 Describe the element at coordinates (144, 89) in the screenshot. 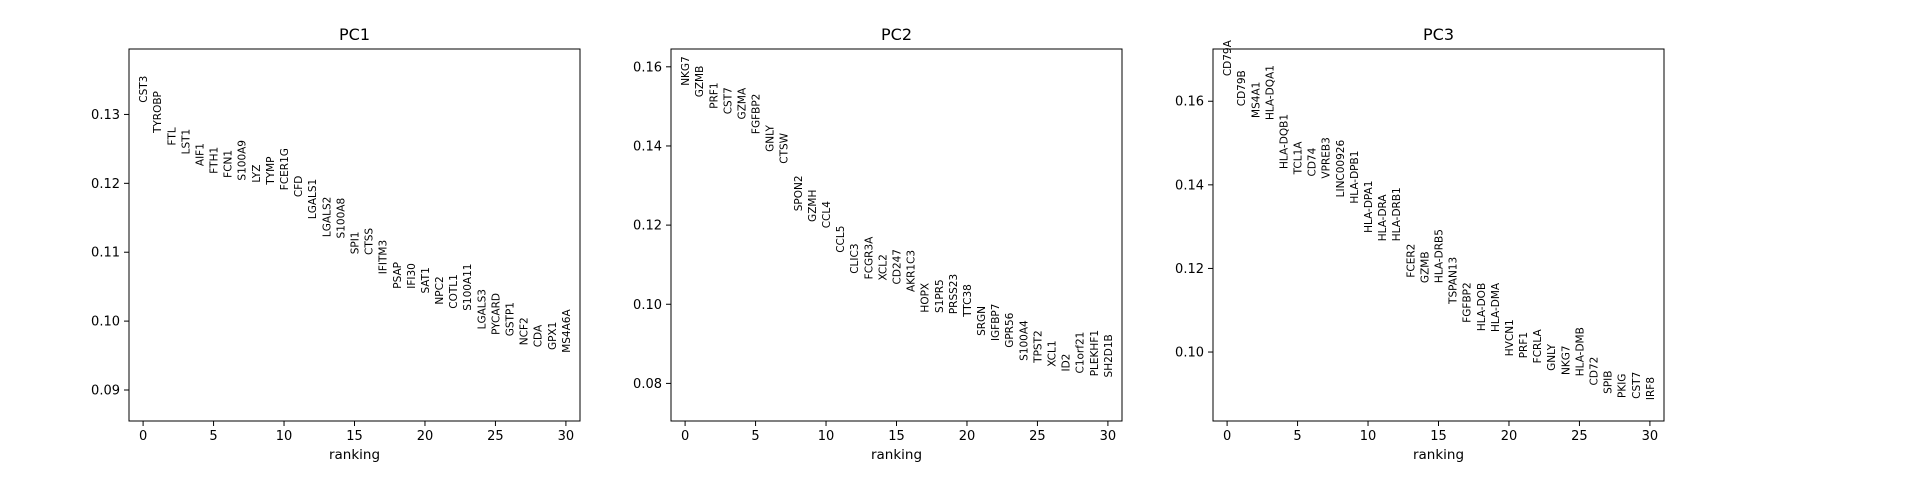

I see `gene-label: CST3` at that location.